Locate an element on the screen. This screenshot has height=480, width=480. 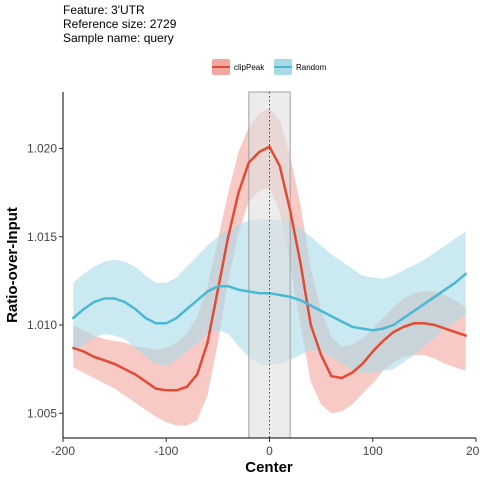
x-tick-label: 0 is located at coordinates (269, 451).